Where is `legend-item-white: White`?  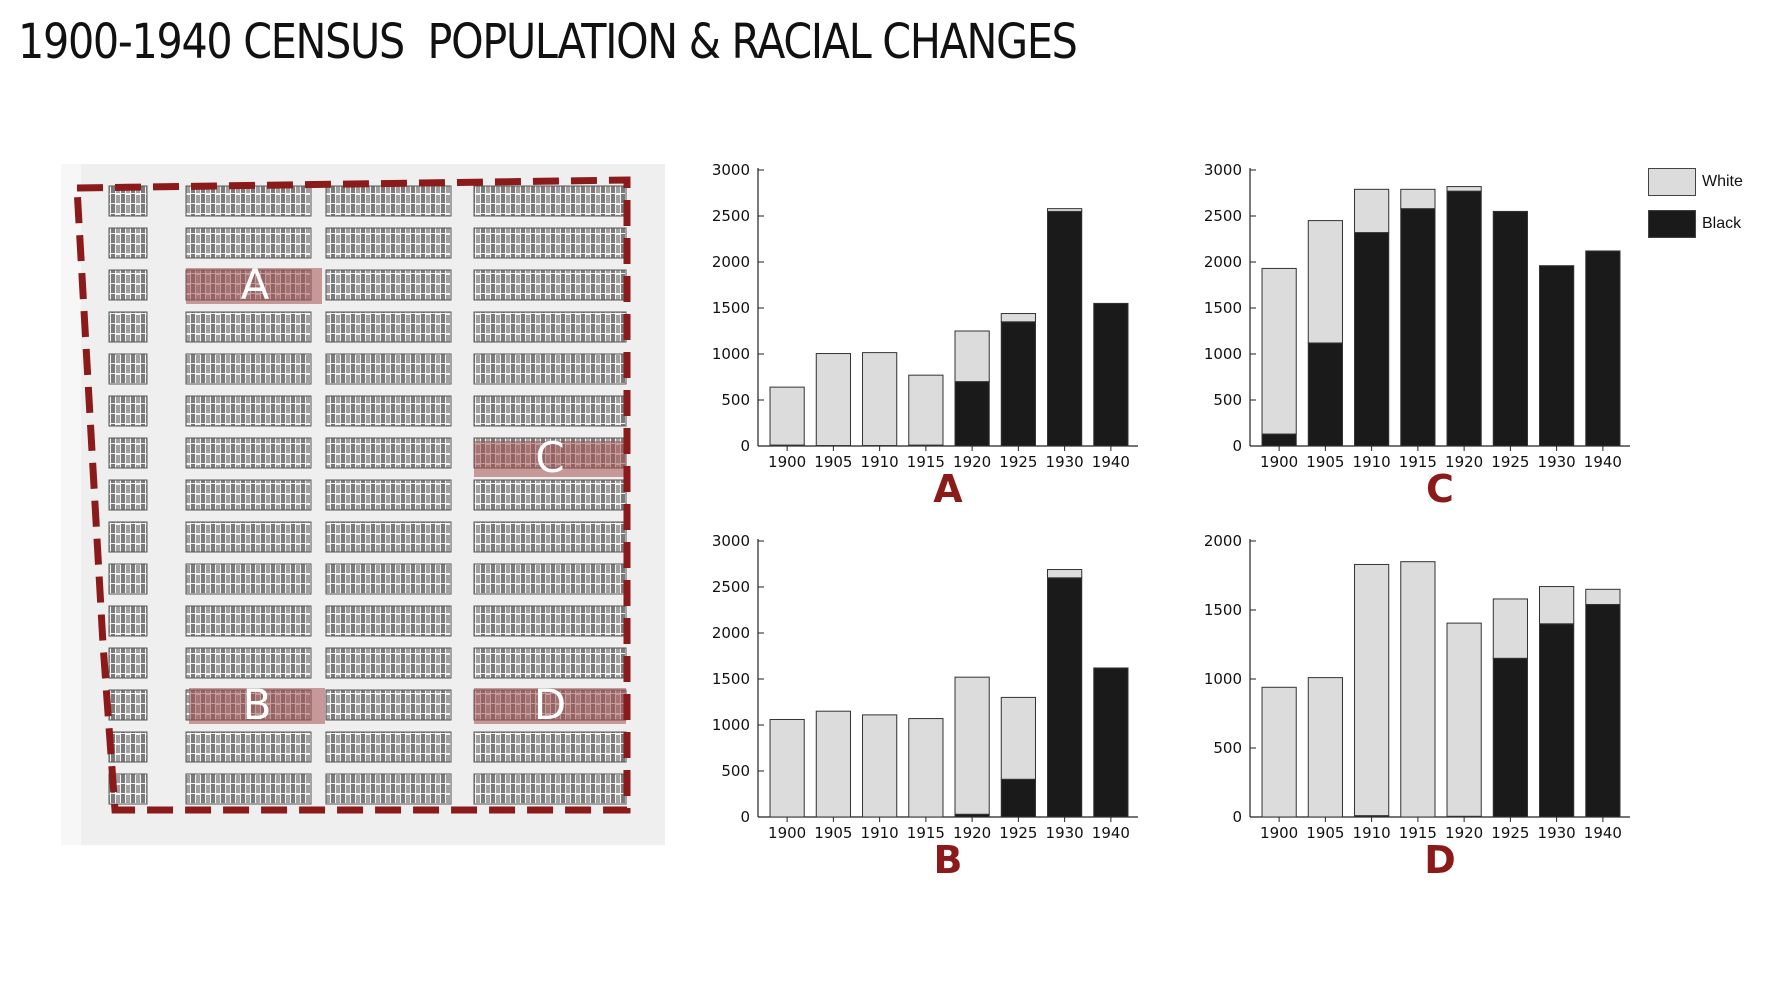
legend-item-white: White is located at coordinates (1695, 182).